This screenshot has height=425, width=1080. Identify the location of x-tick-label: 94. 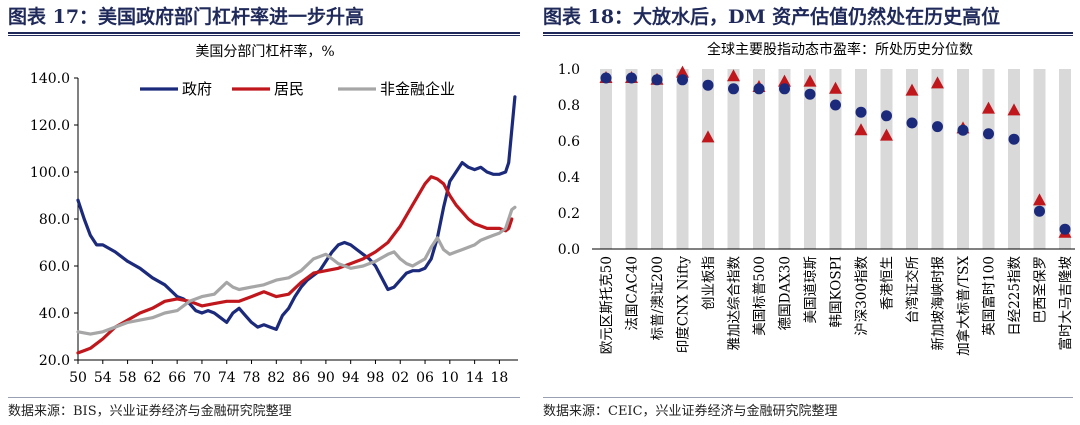
(351, 378).